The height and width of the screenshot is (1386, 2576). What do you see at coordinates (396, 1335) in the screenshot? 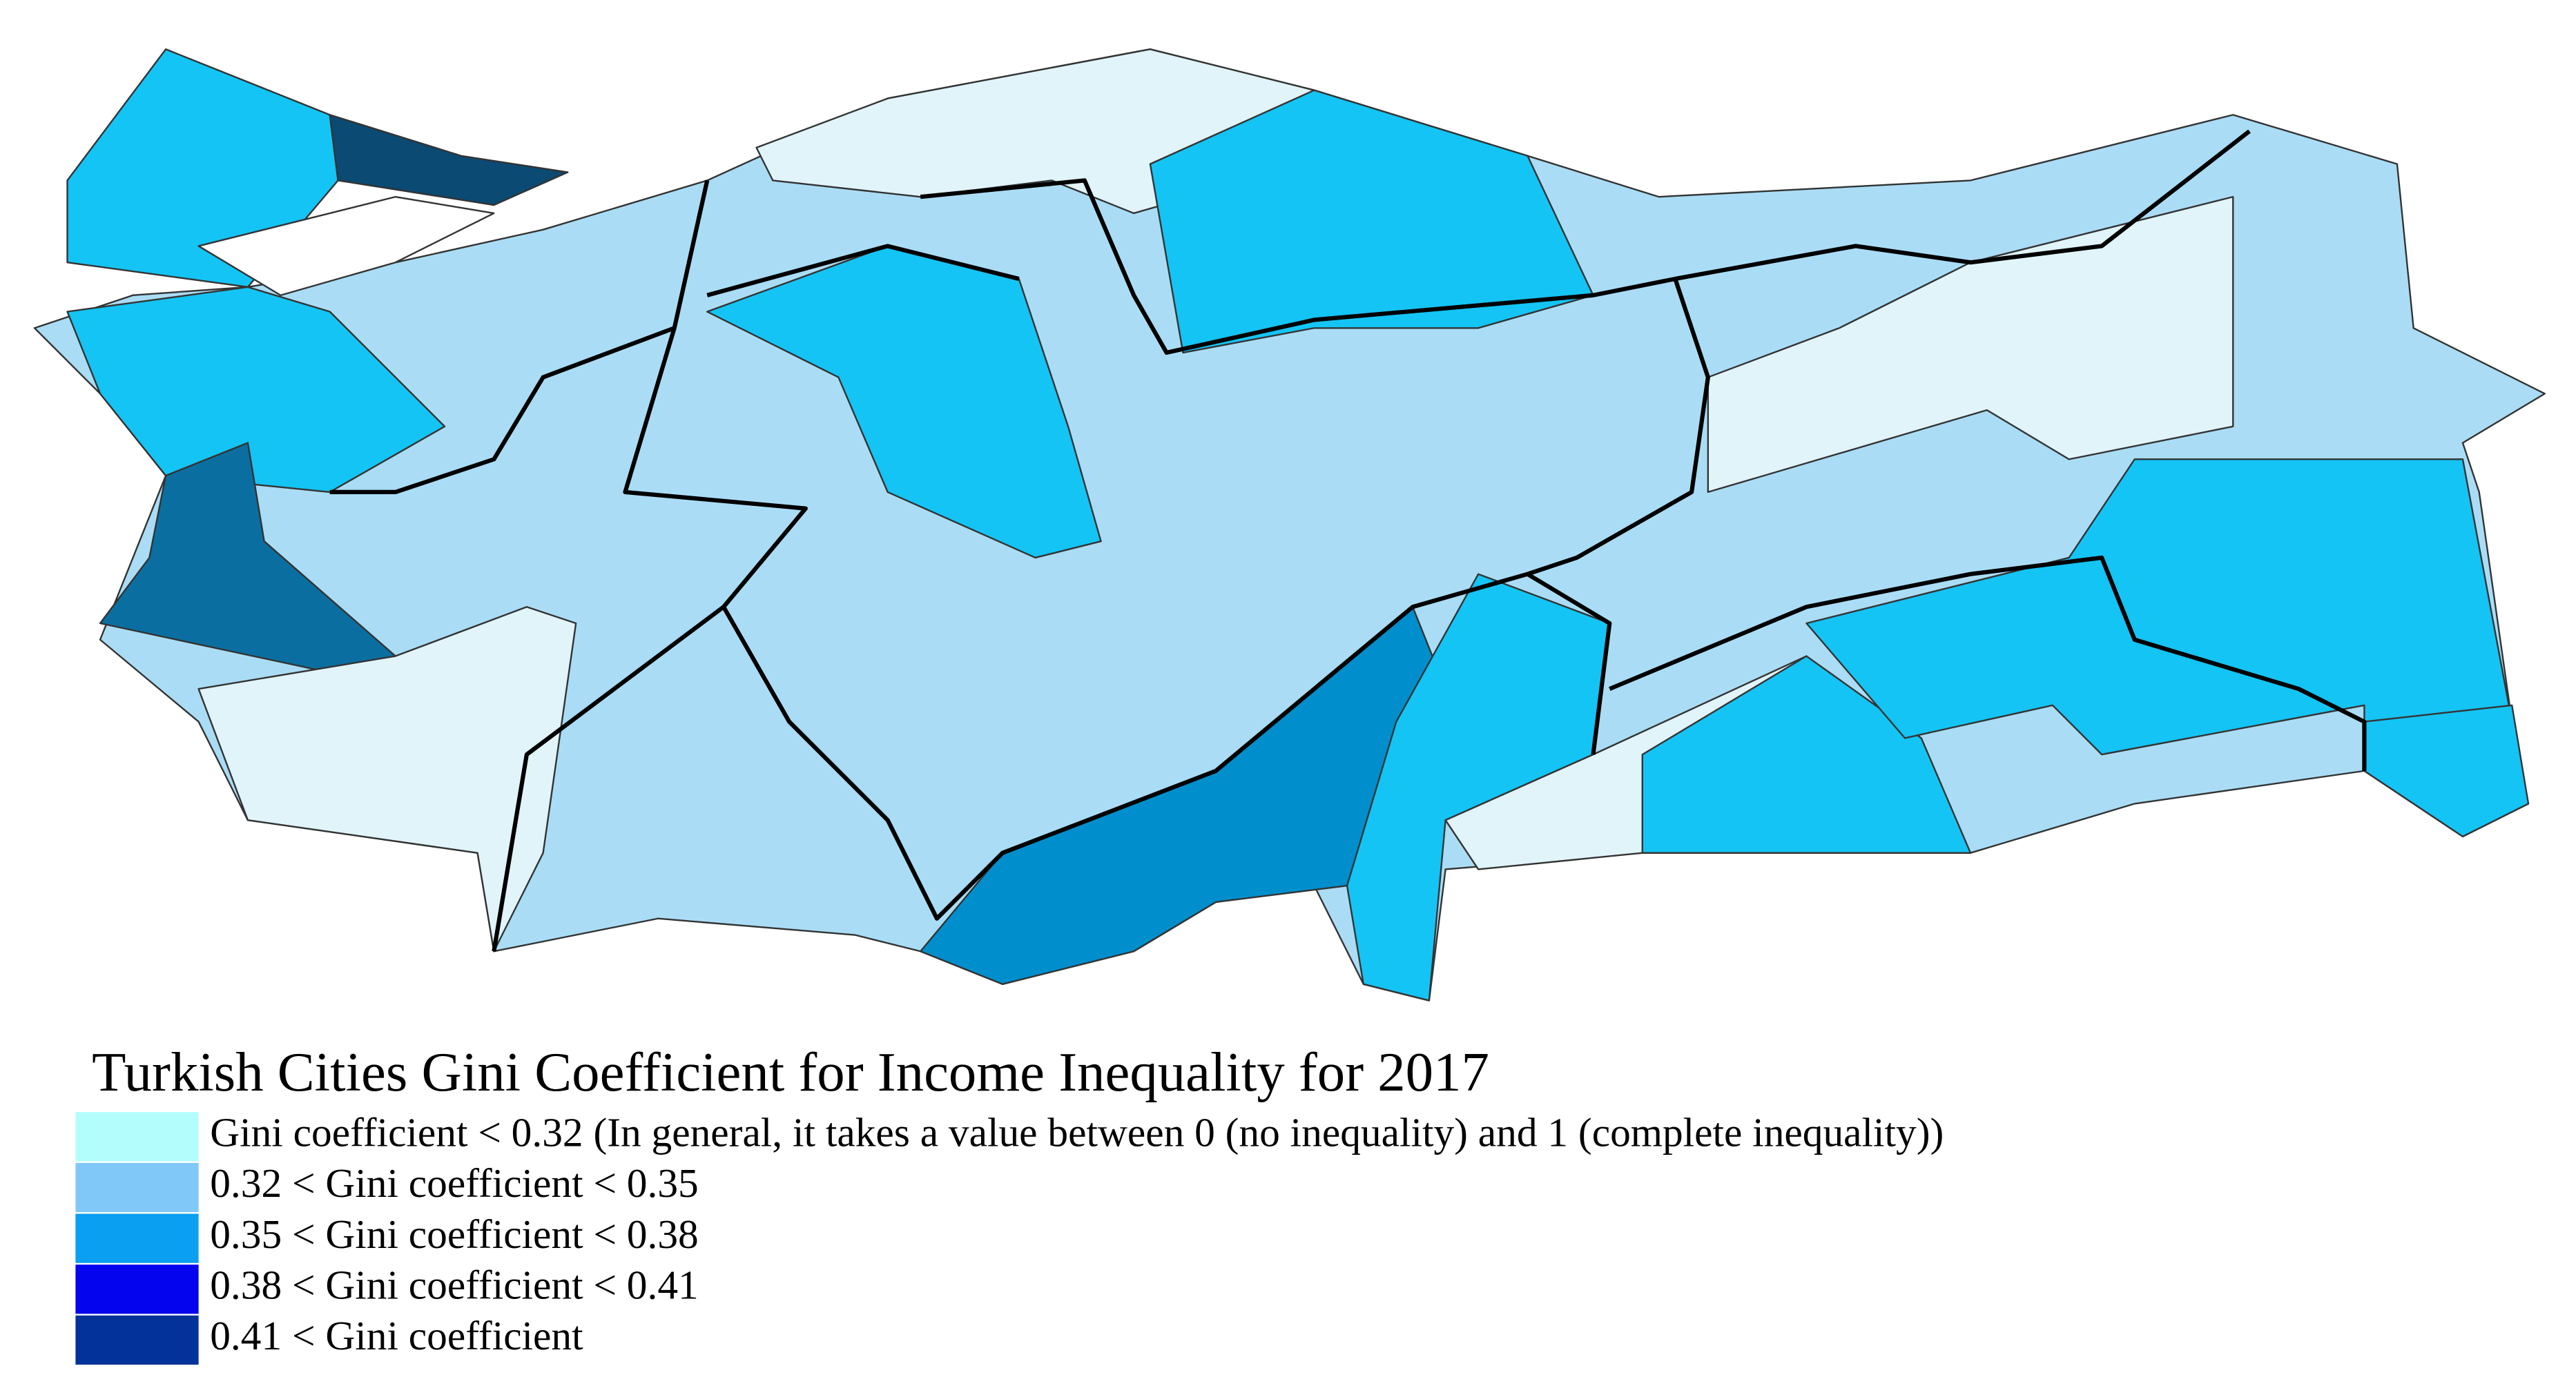
I see `legend-label: 0.41 < Gini coefficient` at bounding box center [396, 1335].